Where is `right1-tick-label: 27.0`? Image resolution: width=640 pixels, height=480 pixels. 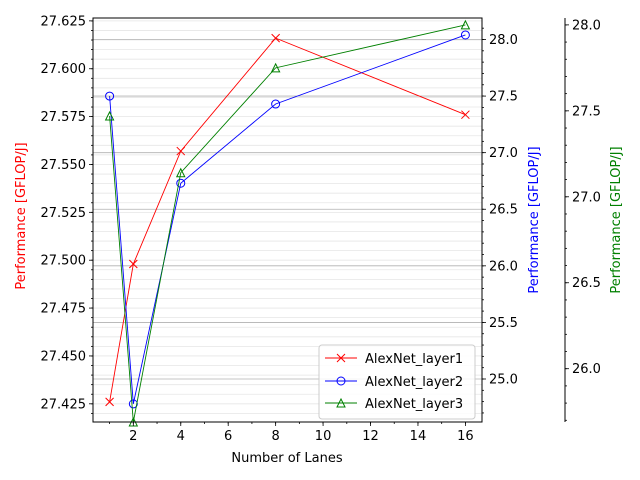 right1-tick-label: 27.0 is located at coordinates (503, 153).